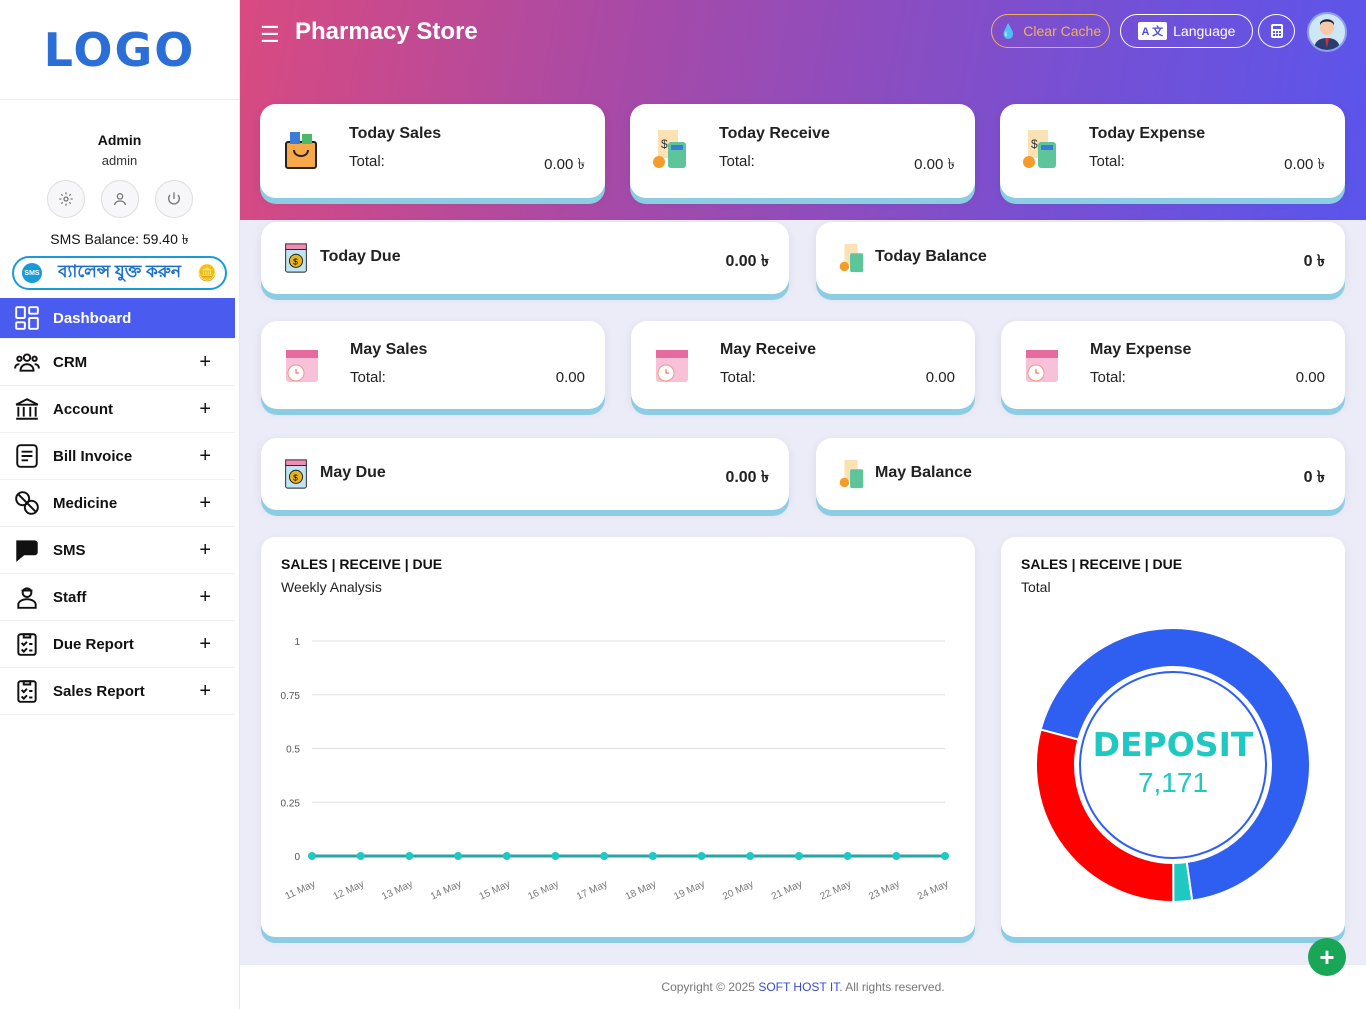 This screenshot has height=1009, width=1366. What do you see at coordinates (1152, 31) in the screenshot?
I see `translate-icon: A 文` at bounding box center [1152, 31].